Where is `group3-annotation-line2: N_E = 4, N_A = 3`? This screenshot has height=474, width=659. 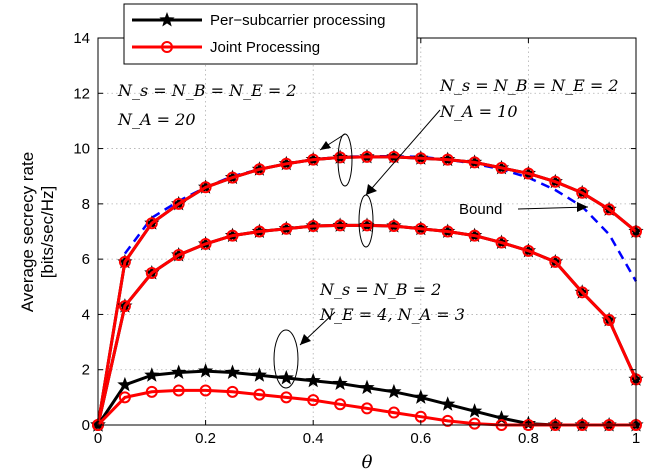
group3-annotation-line2: N_E = 4, N_A = 3 is located at coordinates (392, 314).